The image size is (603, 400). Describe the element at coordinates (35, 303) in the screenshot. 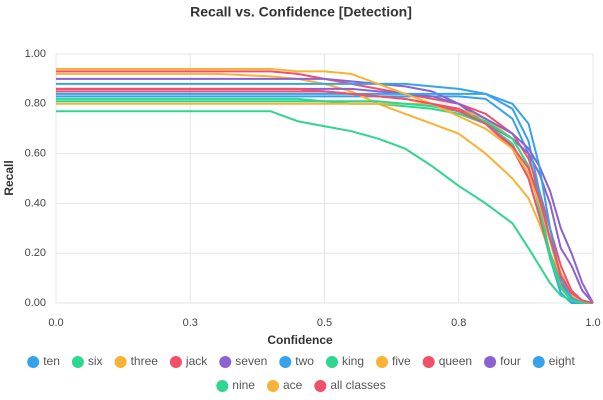

I see `y-tick-label: 0.00` at that location.